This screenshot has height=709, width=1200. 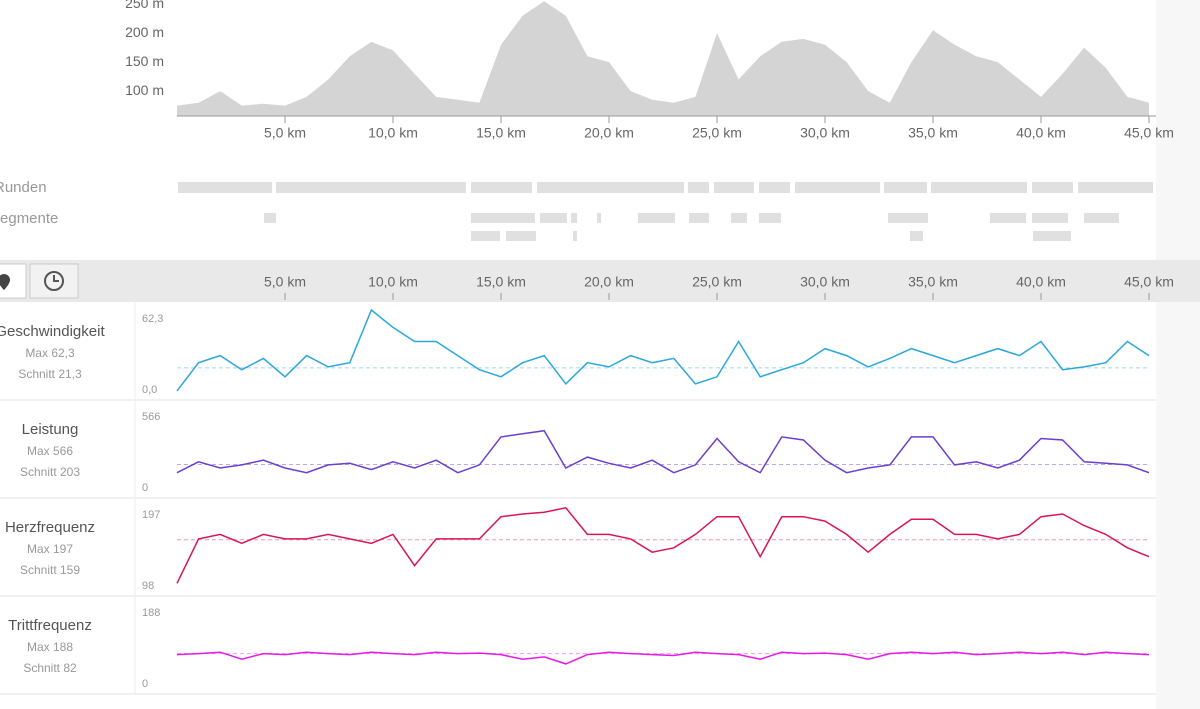 What do you see at coordinates (50, 549) in the screenshot?
I see `metric-max: Max 197` at bounding box center [50, 549].